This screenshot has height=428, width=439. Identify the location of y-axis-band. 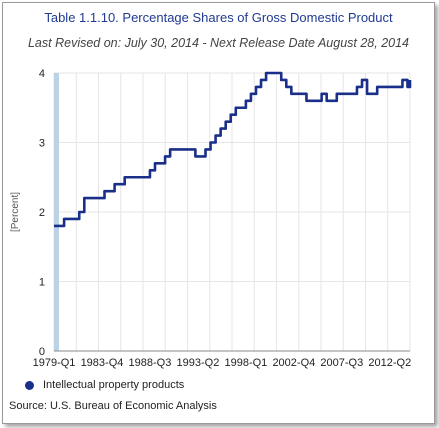
(56, 212).